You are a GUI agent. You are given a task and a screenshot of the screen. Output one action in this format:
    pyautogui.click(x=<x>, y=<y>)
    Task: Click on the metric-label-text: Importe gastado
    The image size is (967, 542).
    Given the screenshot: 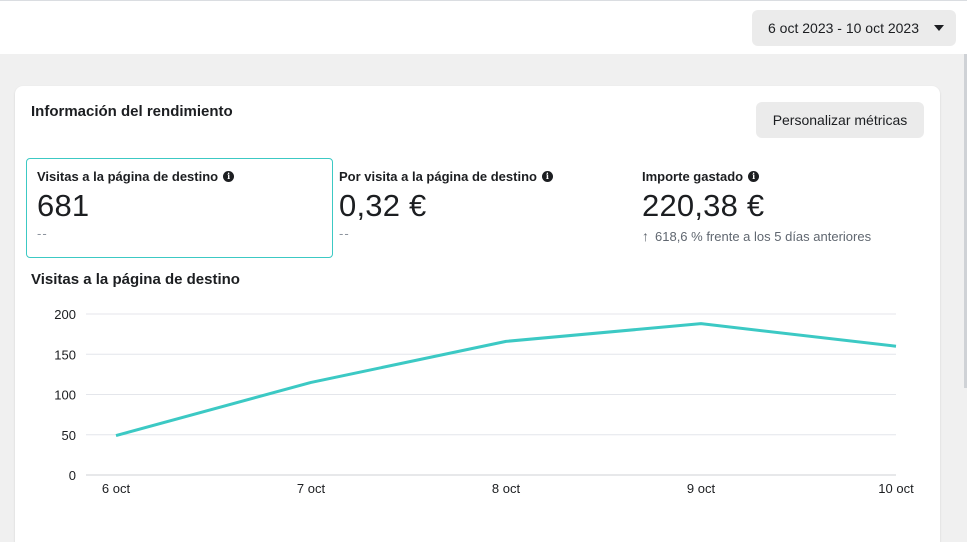 What is the action you would take?
    pyautogui.click(x=693, y=176)
    